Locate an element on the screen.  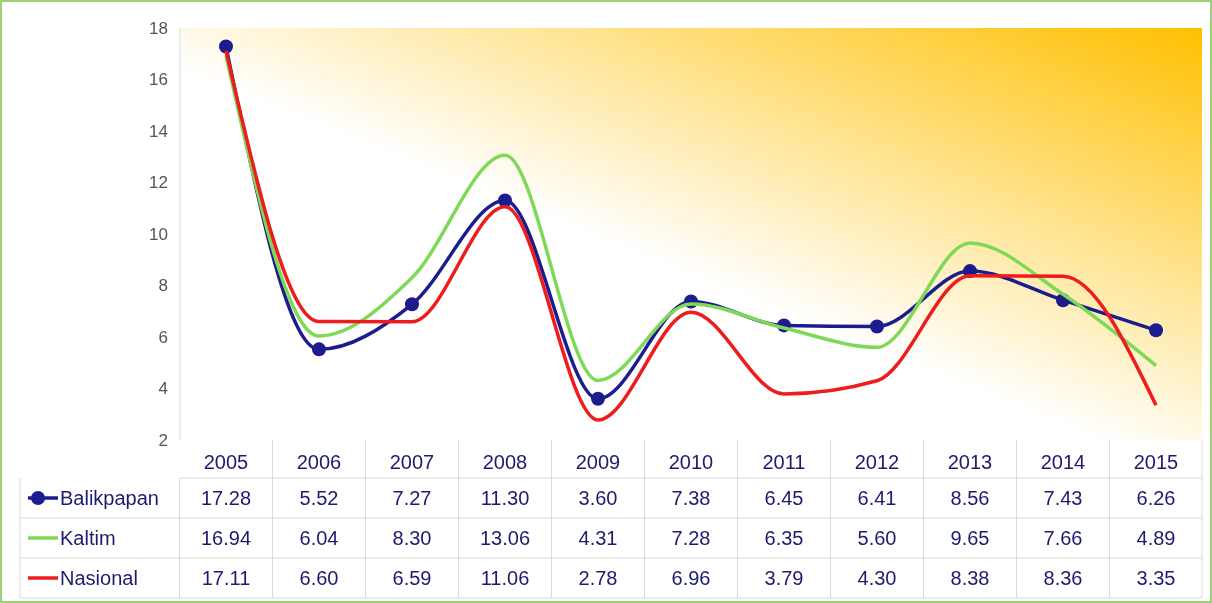
data-label: 4.89 is located at coordinates (1156, 538).